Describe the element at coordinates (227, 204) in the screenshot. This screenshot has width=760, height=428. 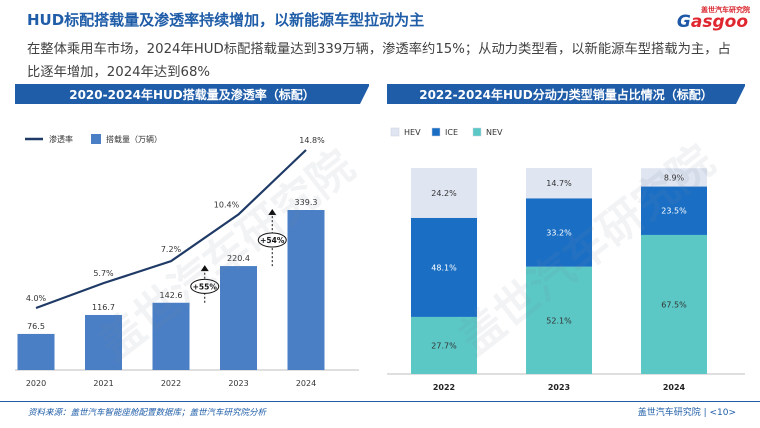
I see `line-label-2023: 10.4%` at that location.